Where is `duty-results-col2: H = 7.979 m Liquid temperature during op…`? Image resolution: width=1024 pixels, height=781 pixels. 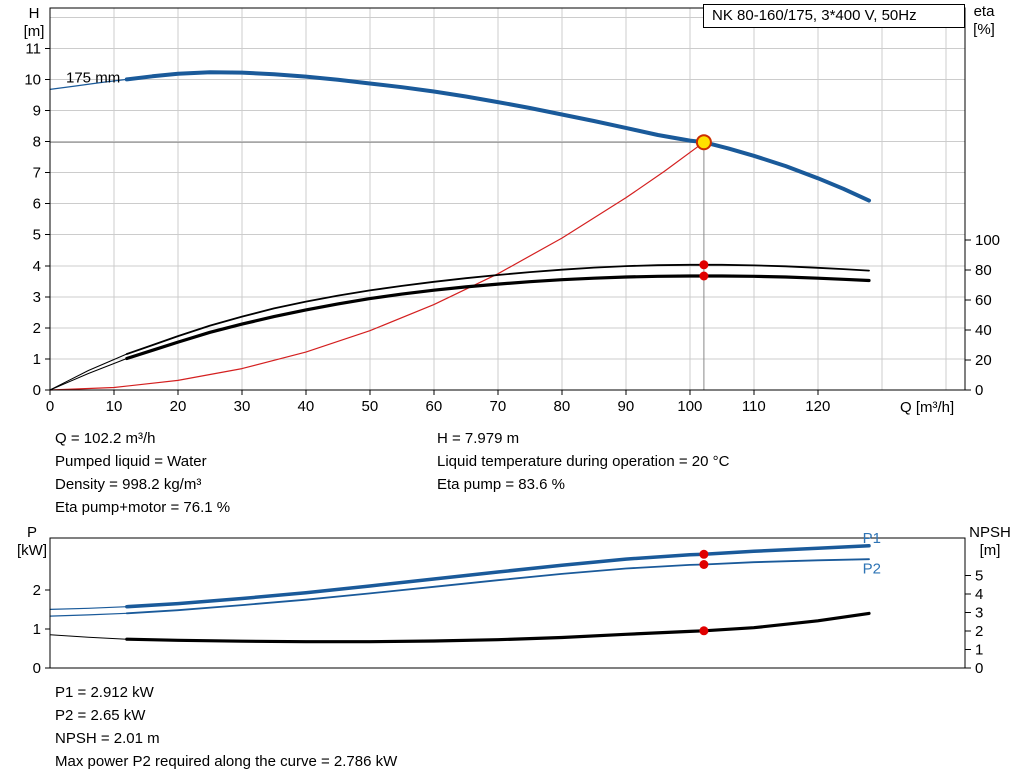 duty-results-col2: H = 7.979 m Liquid temperature during op… is located at coordinates (583, 461).